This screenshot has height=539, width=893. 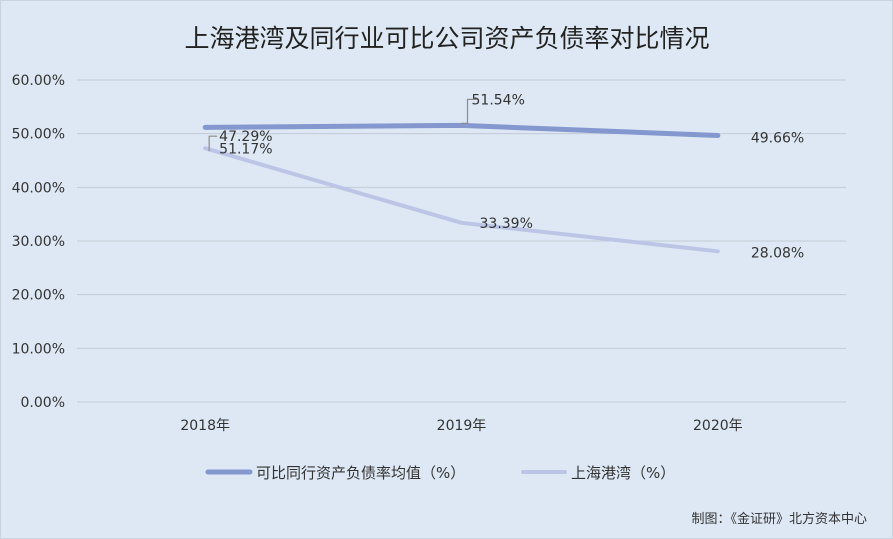 I want to click on series-lines, so click(x=461, y=188).